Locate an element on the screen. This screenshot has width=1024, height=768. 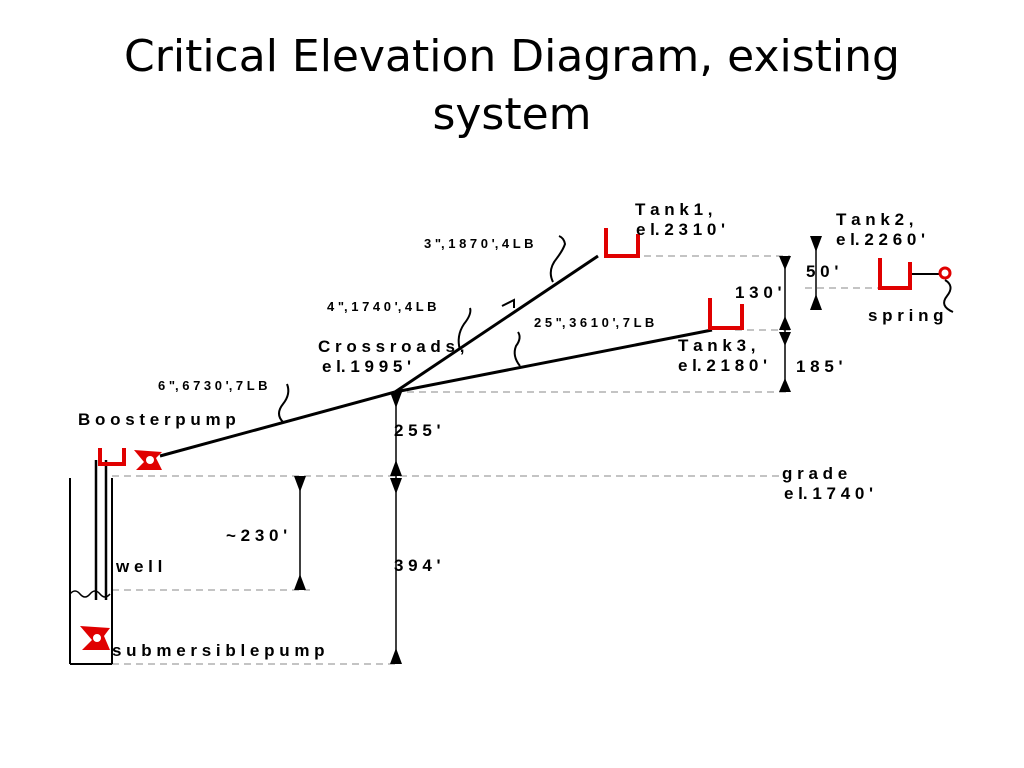
tee-mark is located at coordinates (508, 303).